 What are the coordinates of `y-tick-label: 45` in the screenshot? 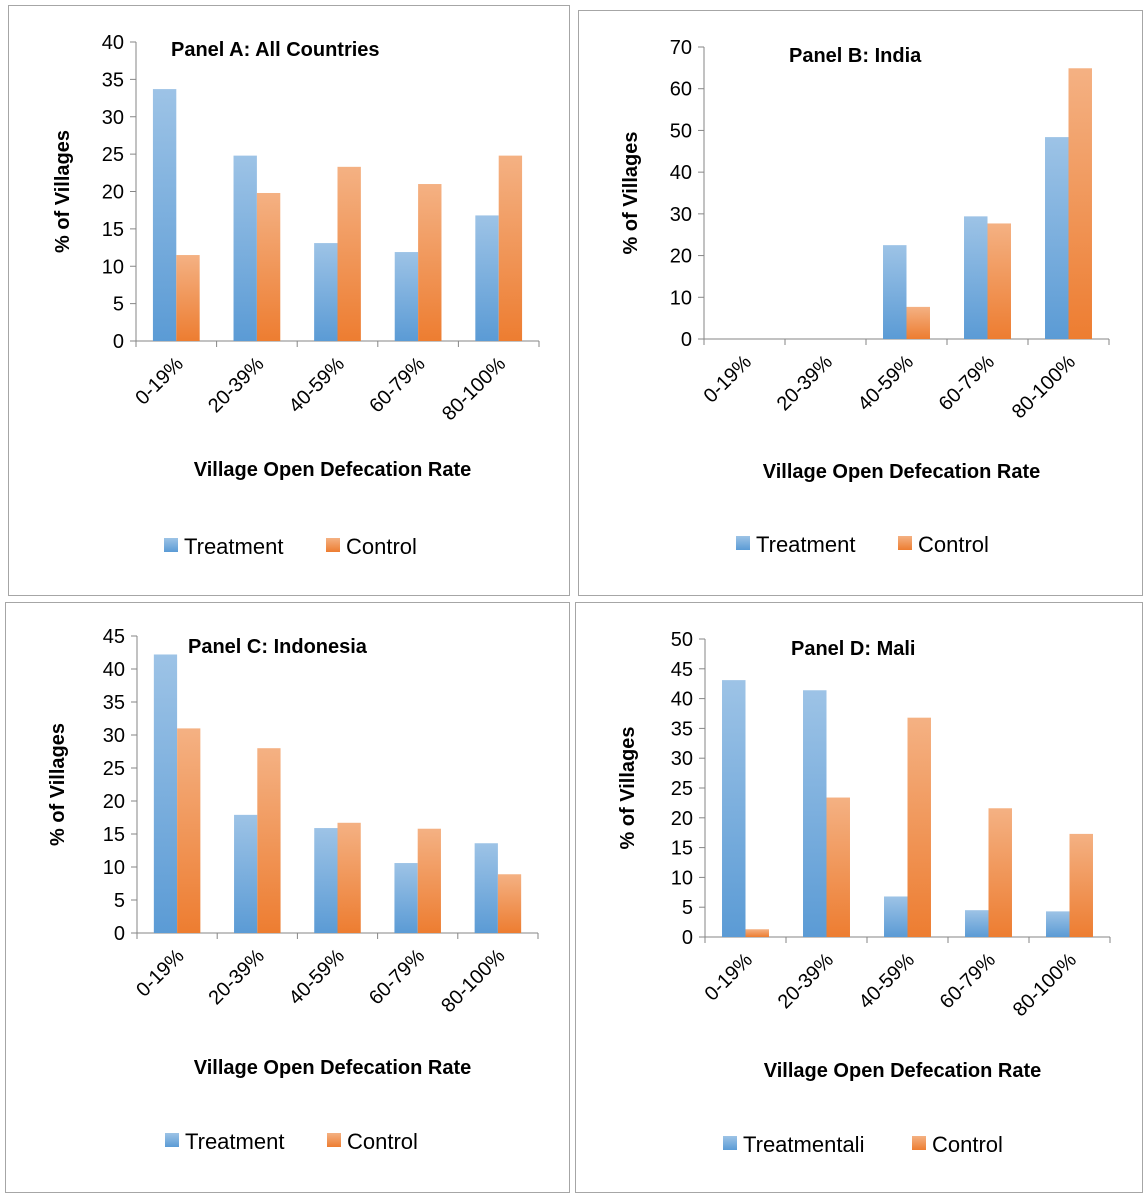 It's located at (682, 670).